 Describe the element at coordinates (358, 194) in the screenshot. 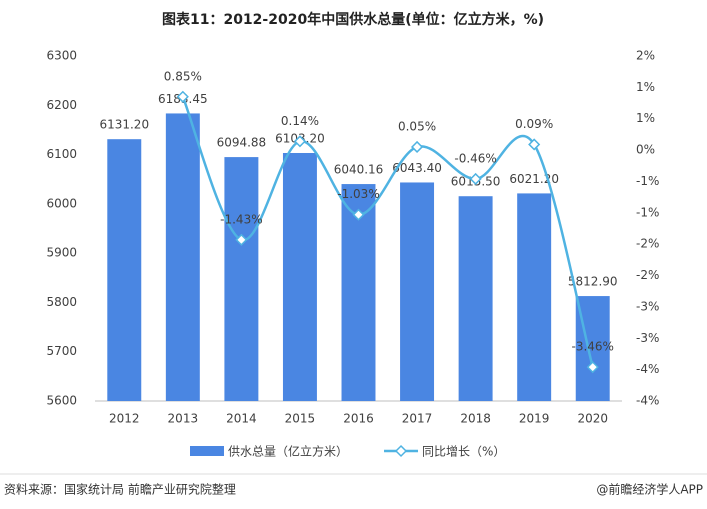

I see `point-label: -1.03%` at that location.